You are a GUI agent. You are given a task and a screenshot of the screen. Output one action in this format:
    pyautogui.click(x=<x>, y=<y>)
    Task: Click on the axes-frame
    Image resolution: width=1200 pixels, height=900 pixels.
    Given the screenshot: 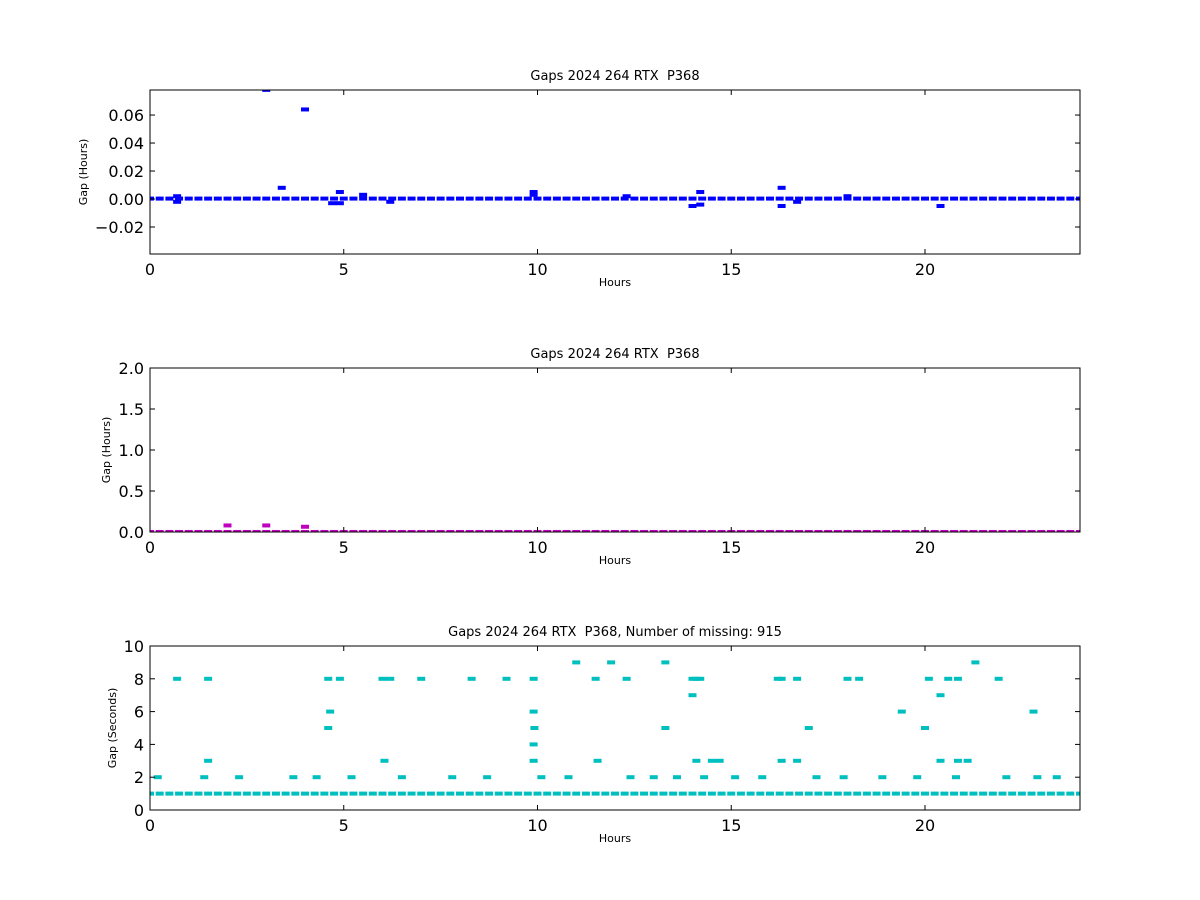 What is the action you would take?
    pyautogui.click(x=615, y=172)
    